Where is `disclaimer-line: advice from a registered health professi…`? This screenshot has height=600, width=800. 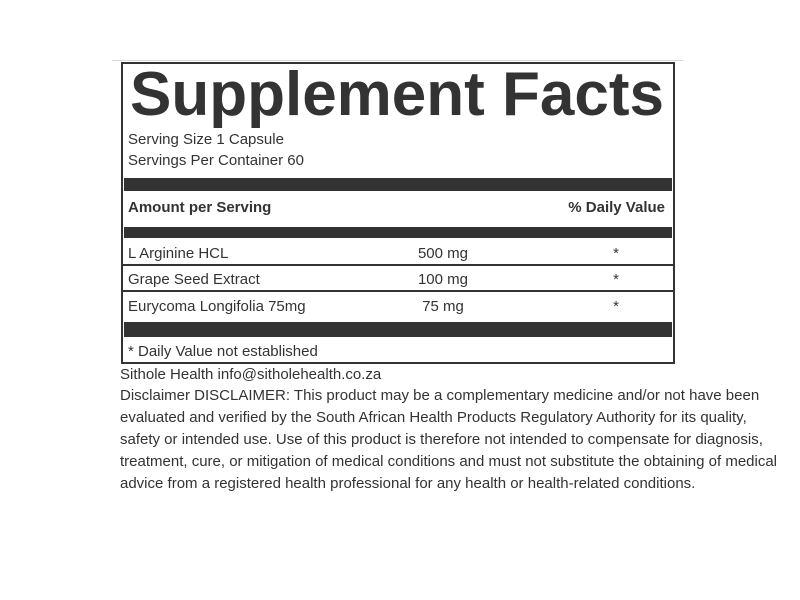
disclaimer-line: advice from a registered health professi… is located at coordinates (408, 483).